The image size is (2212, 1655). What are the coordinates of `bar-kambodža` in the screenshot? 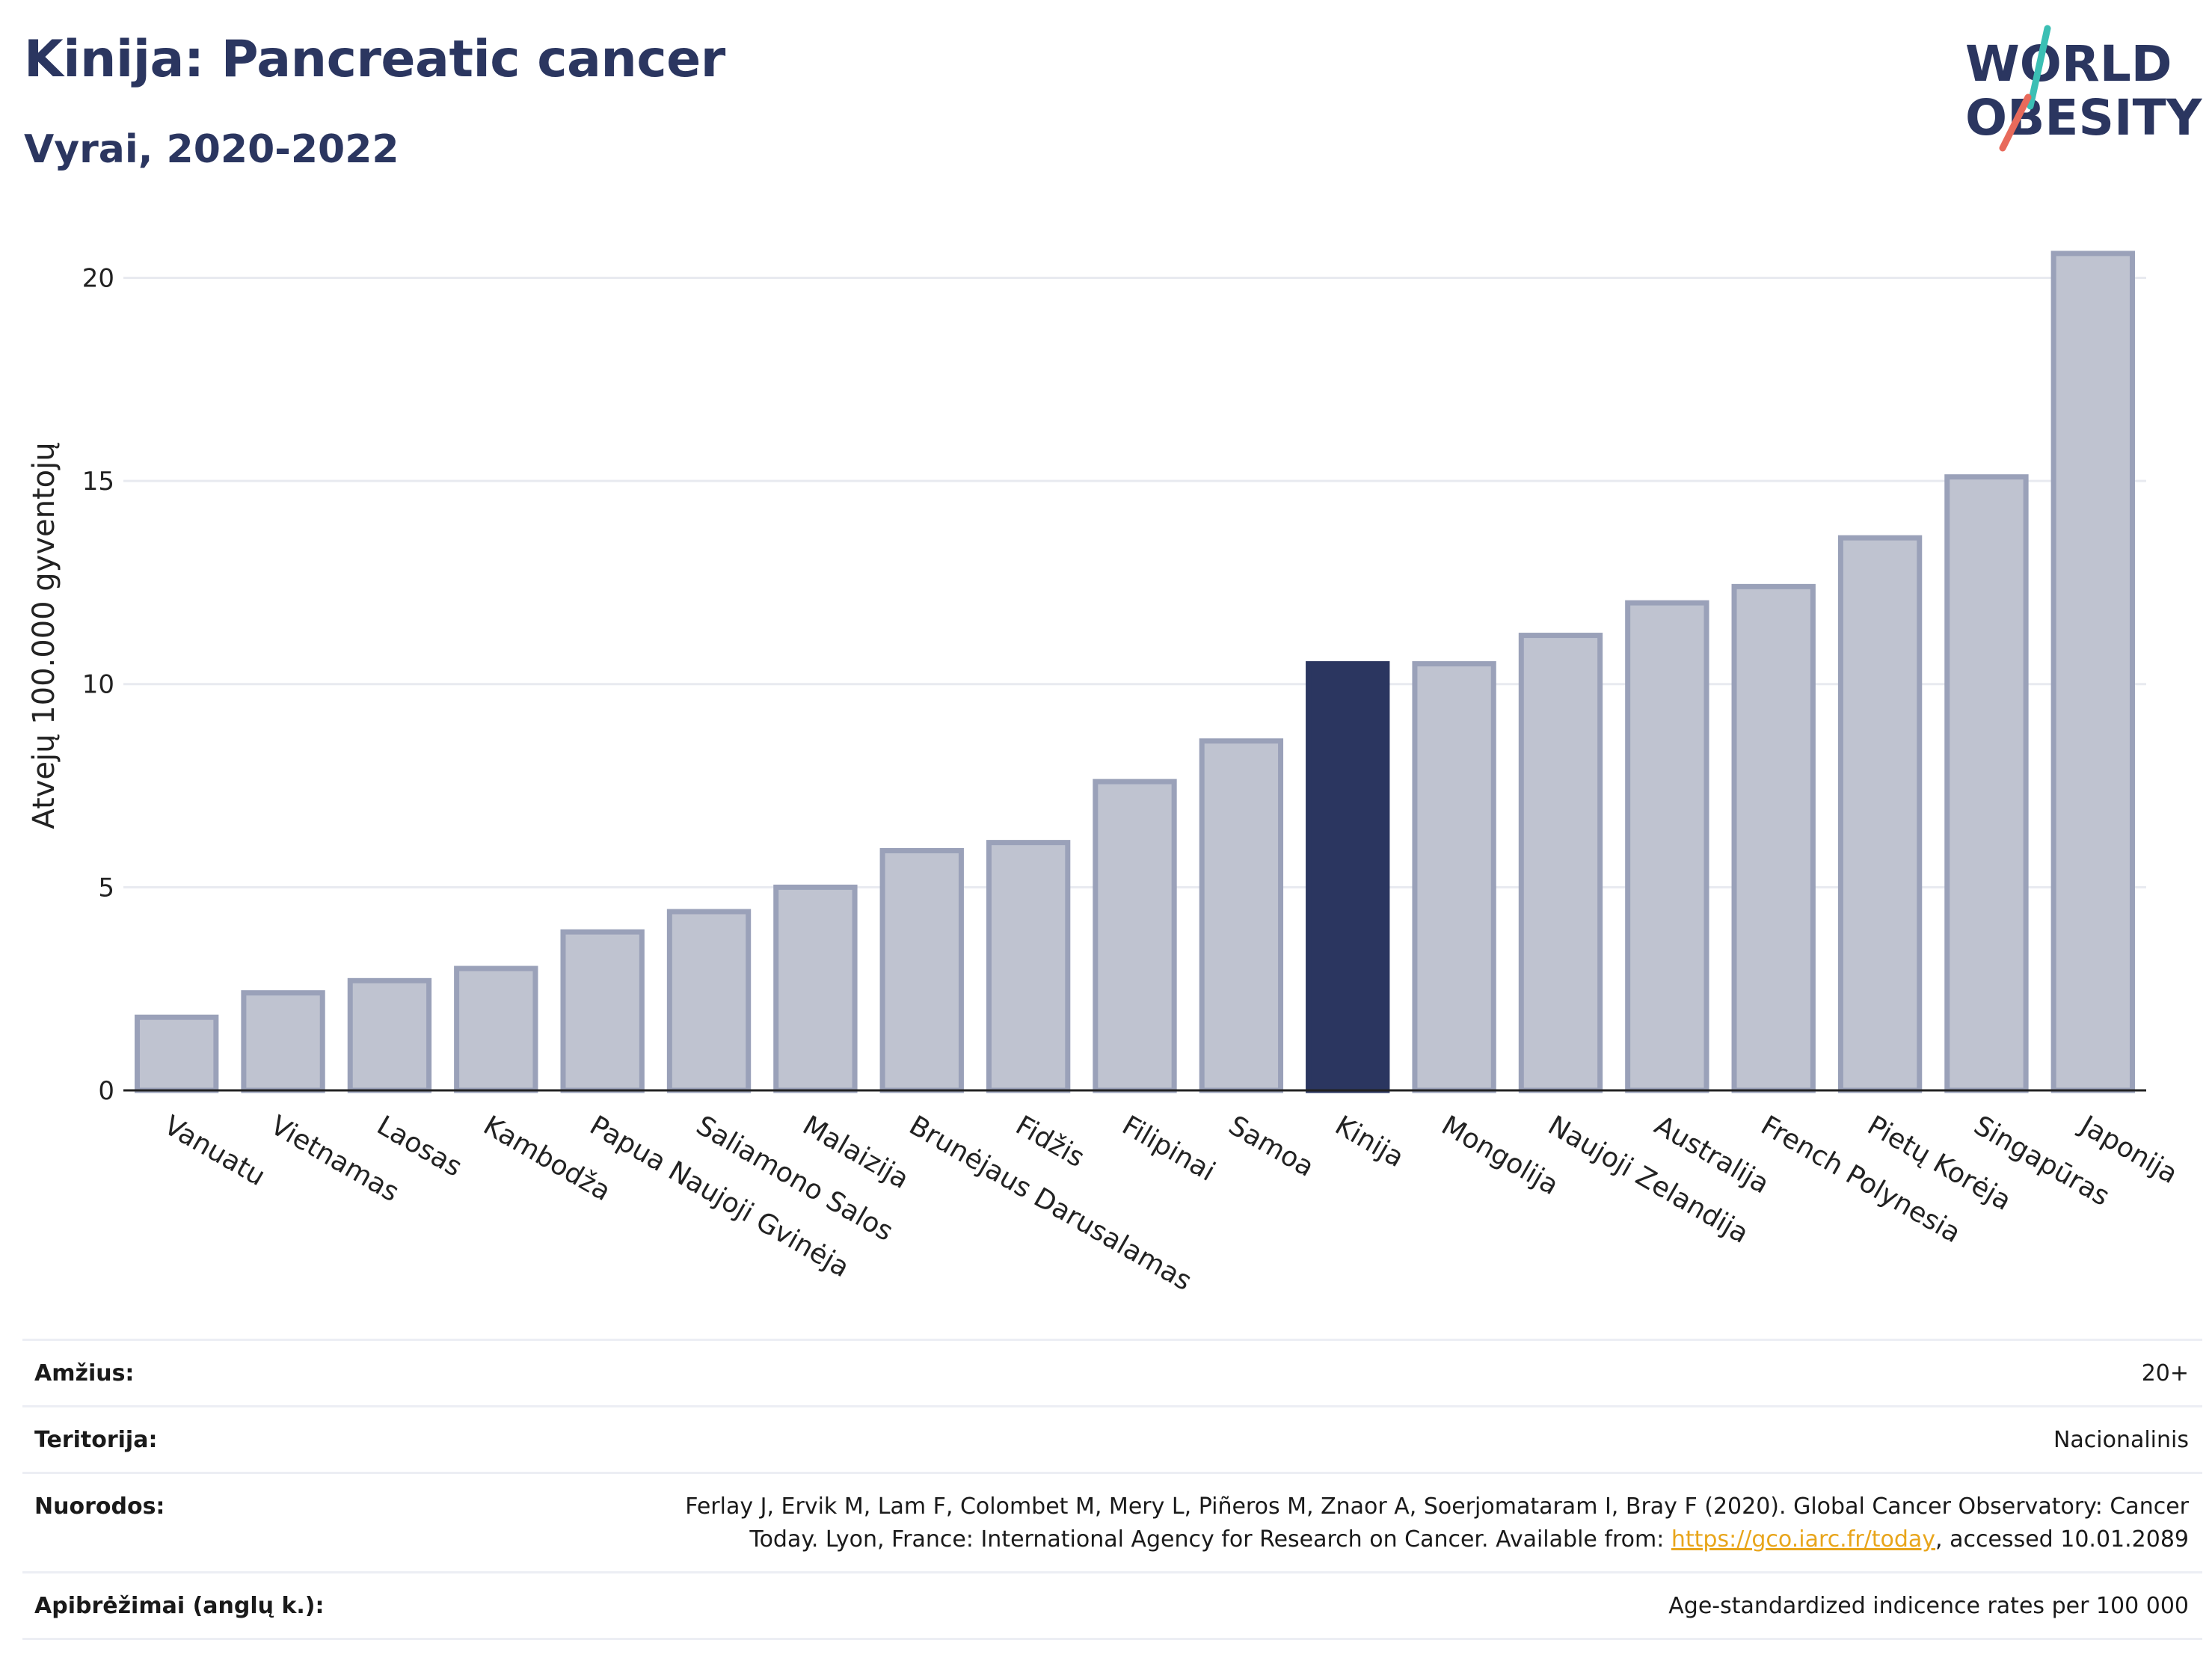 It's located at (496, 1029).